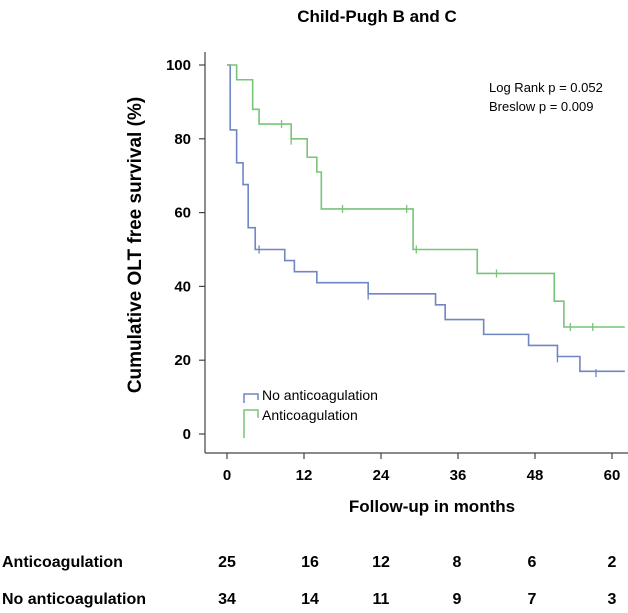  I want to click on risk-value: 25, so click(227, 562).